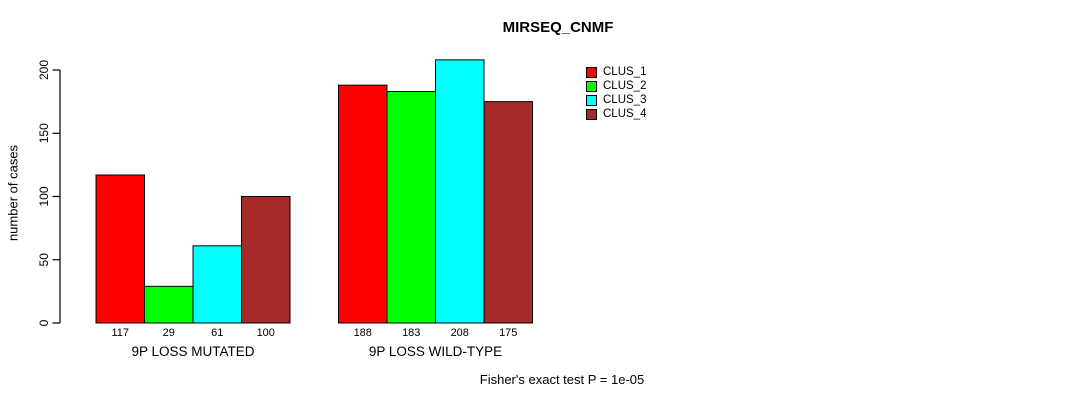  I want to click on bar-CLUS_4-group1, so click(266, 260).